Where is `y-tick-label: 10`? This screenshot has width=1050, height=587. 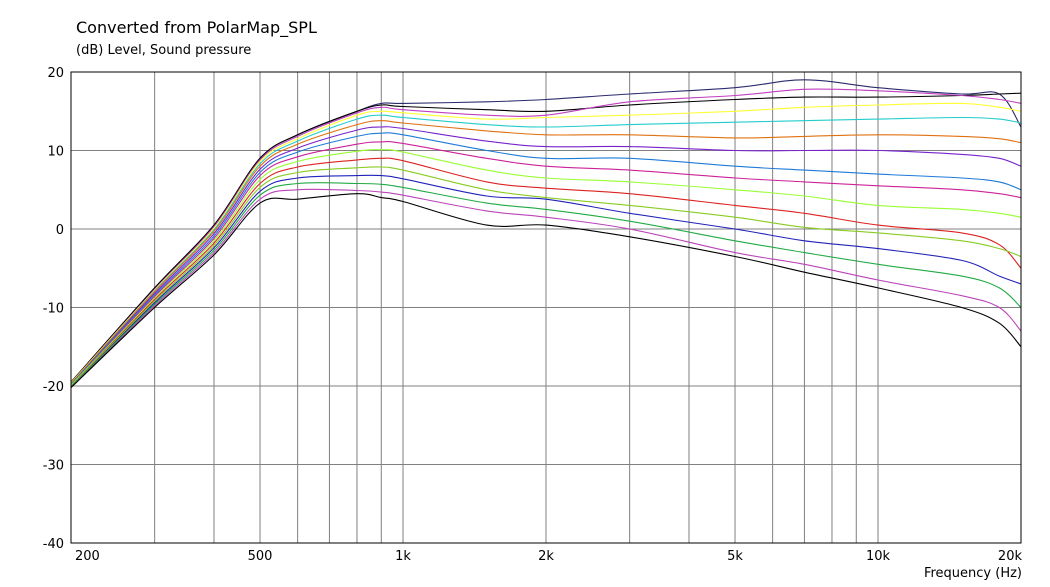 y-tick-label: 10 is located at coordinates (55, 152).